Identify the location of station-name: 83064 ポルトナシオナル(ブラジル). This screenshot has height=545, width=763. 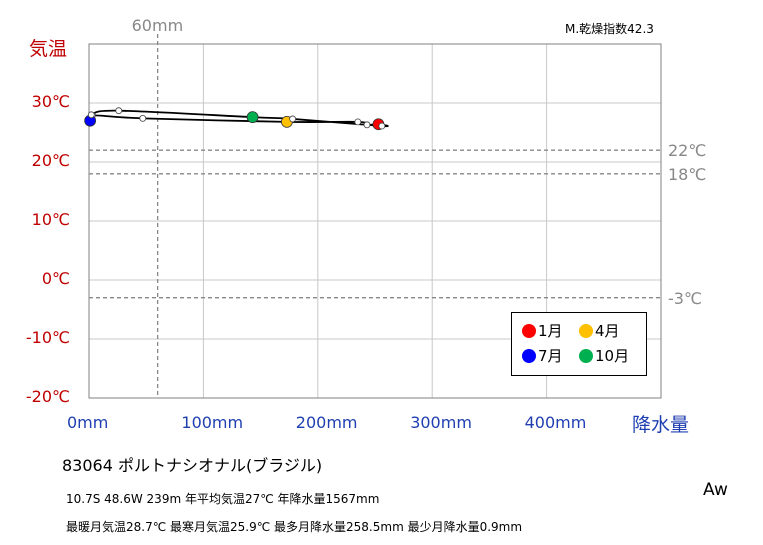
(192, 465).